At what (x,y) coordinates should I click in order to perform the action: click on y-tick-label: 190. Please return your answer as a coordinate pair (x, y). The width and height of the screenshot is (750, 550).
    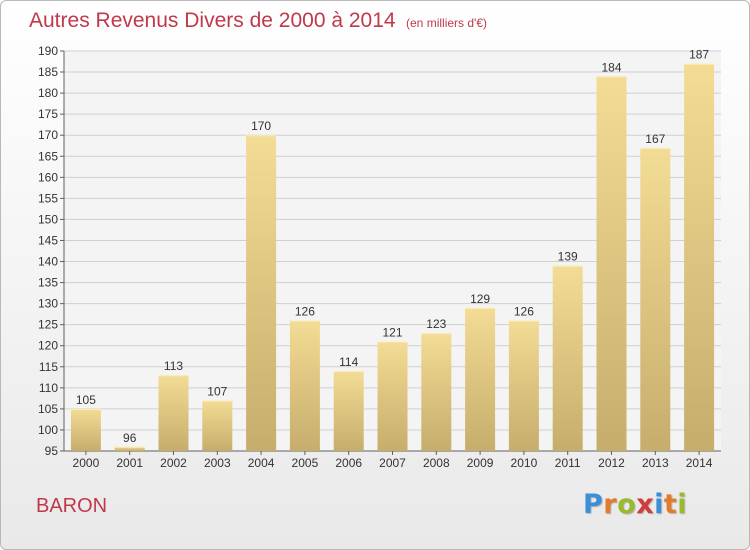
    Looking at the image, I should click on (48, 51).